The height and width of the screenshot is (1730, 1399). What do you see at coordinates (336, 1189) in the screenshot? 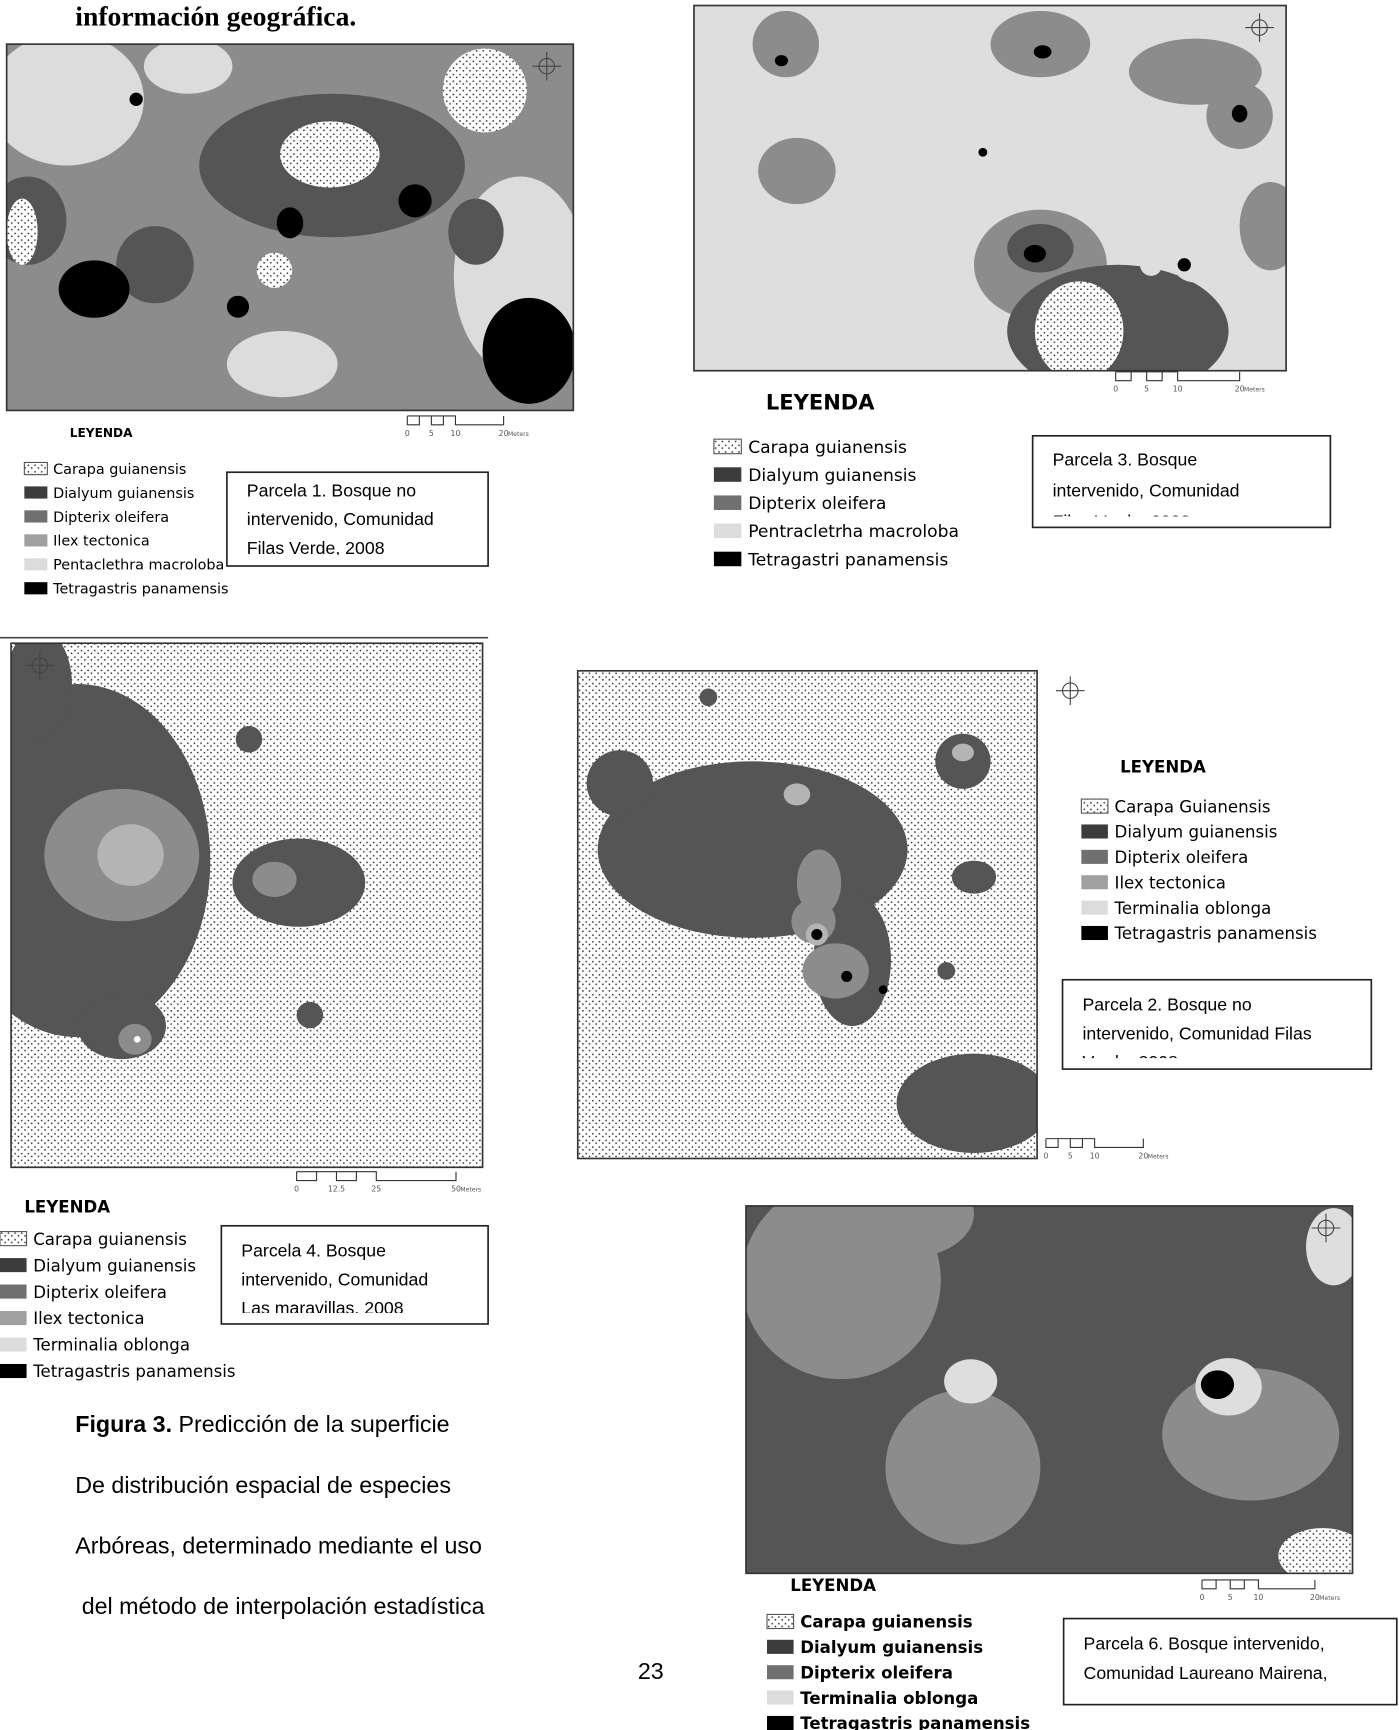
I see `scale-label: 12.5` at bounding box center [336, 1189].